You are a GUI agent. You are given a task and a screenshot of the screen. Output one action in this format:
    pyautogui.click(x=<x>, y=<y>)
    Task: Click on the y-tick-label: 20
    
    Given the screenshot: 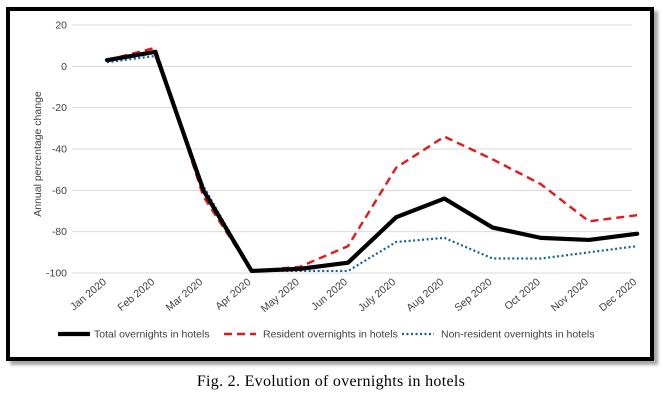 What is the action you would take?
    pyautogui.click(x=61, y=26)
    